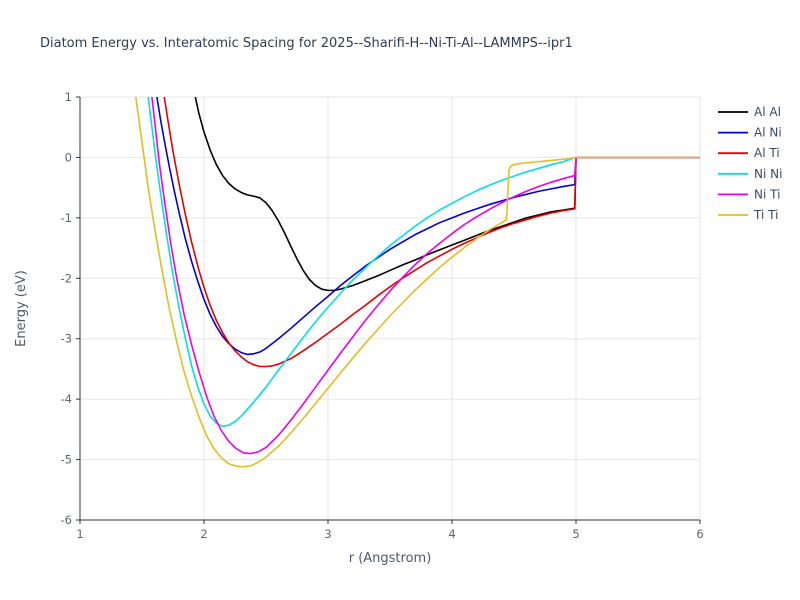  What do you see at coordinates (21, 308) in the screenshot?
I see `y-axis-title: Energy (eV)` at bounding box center [21, 308].